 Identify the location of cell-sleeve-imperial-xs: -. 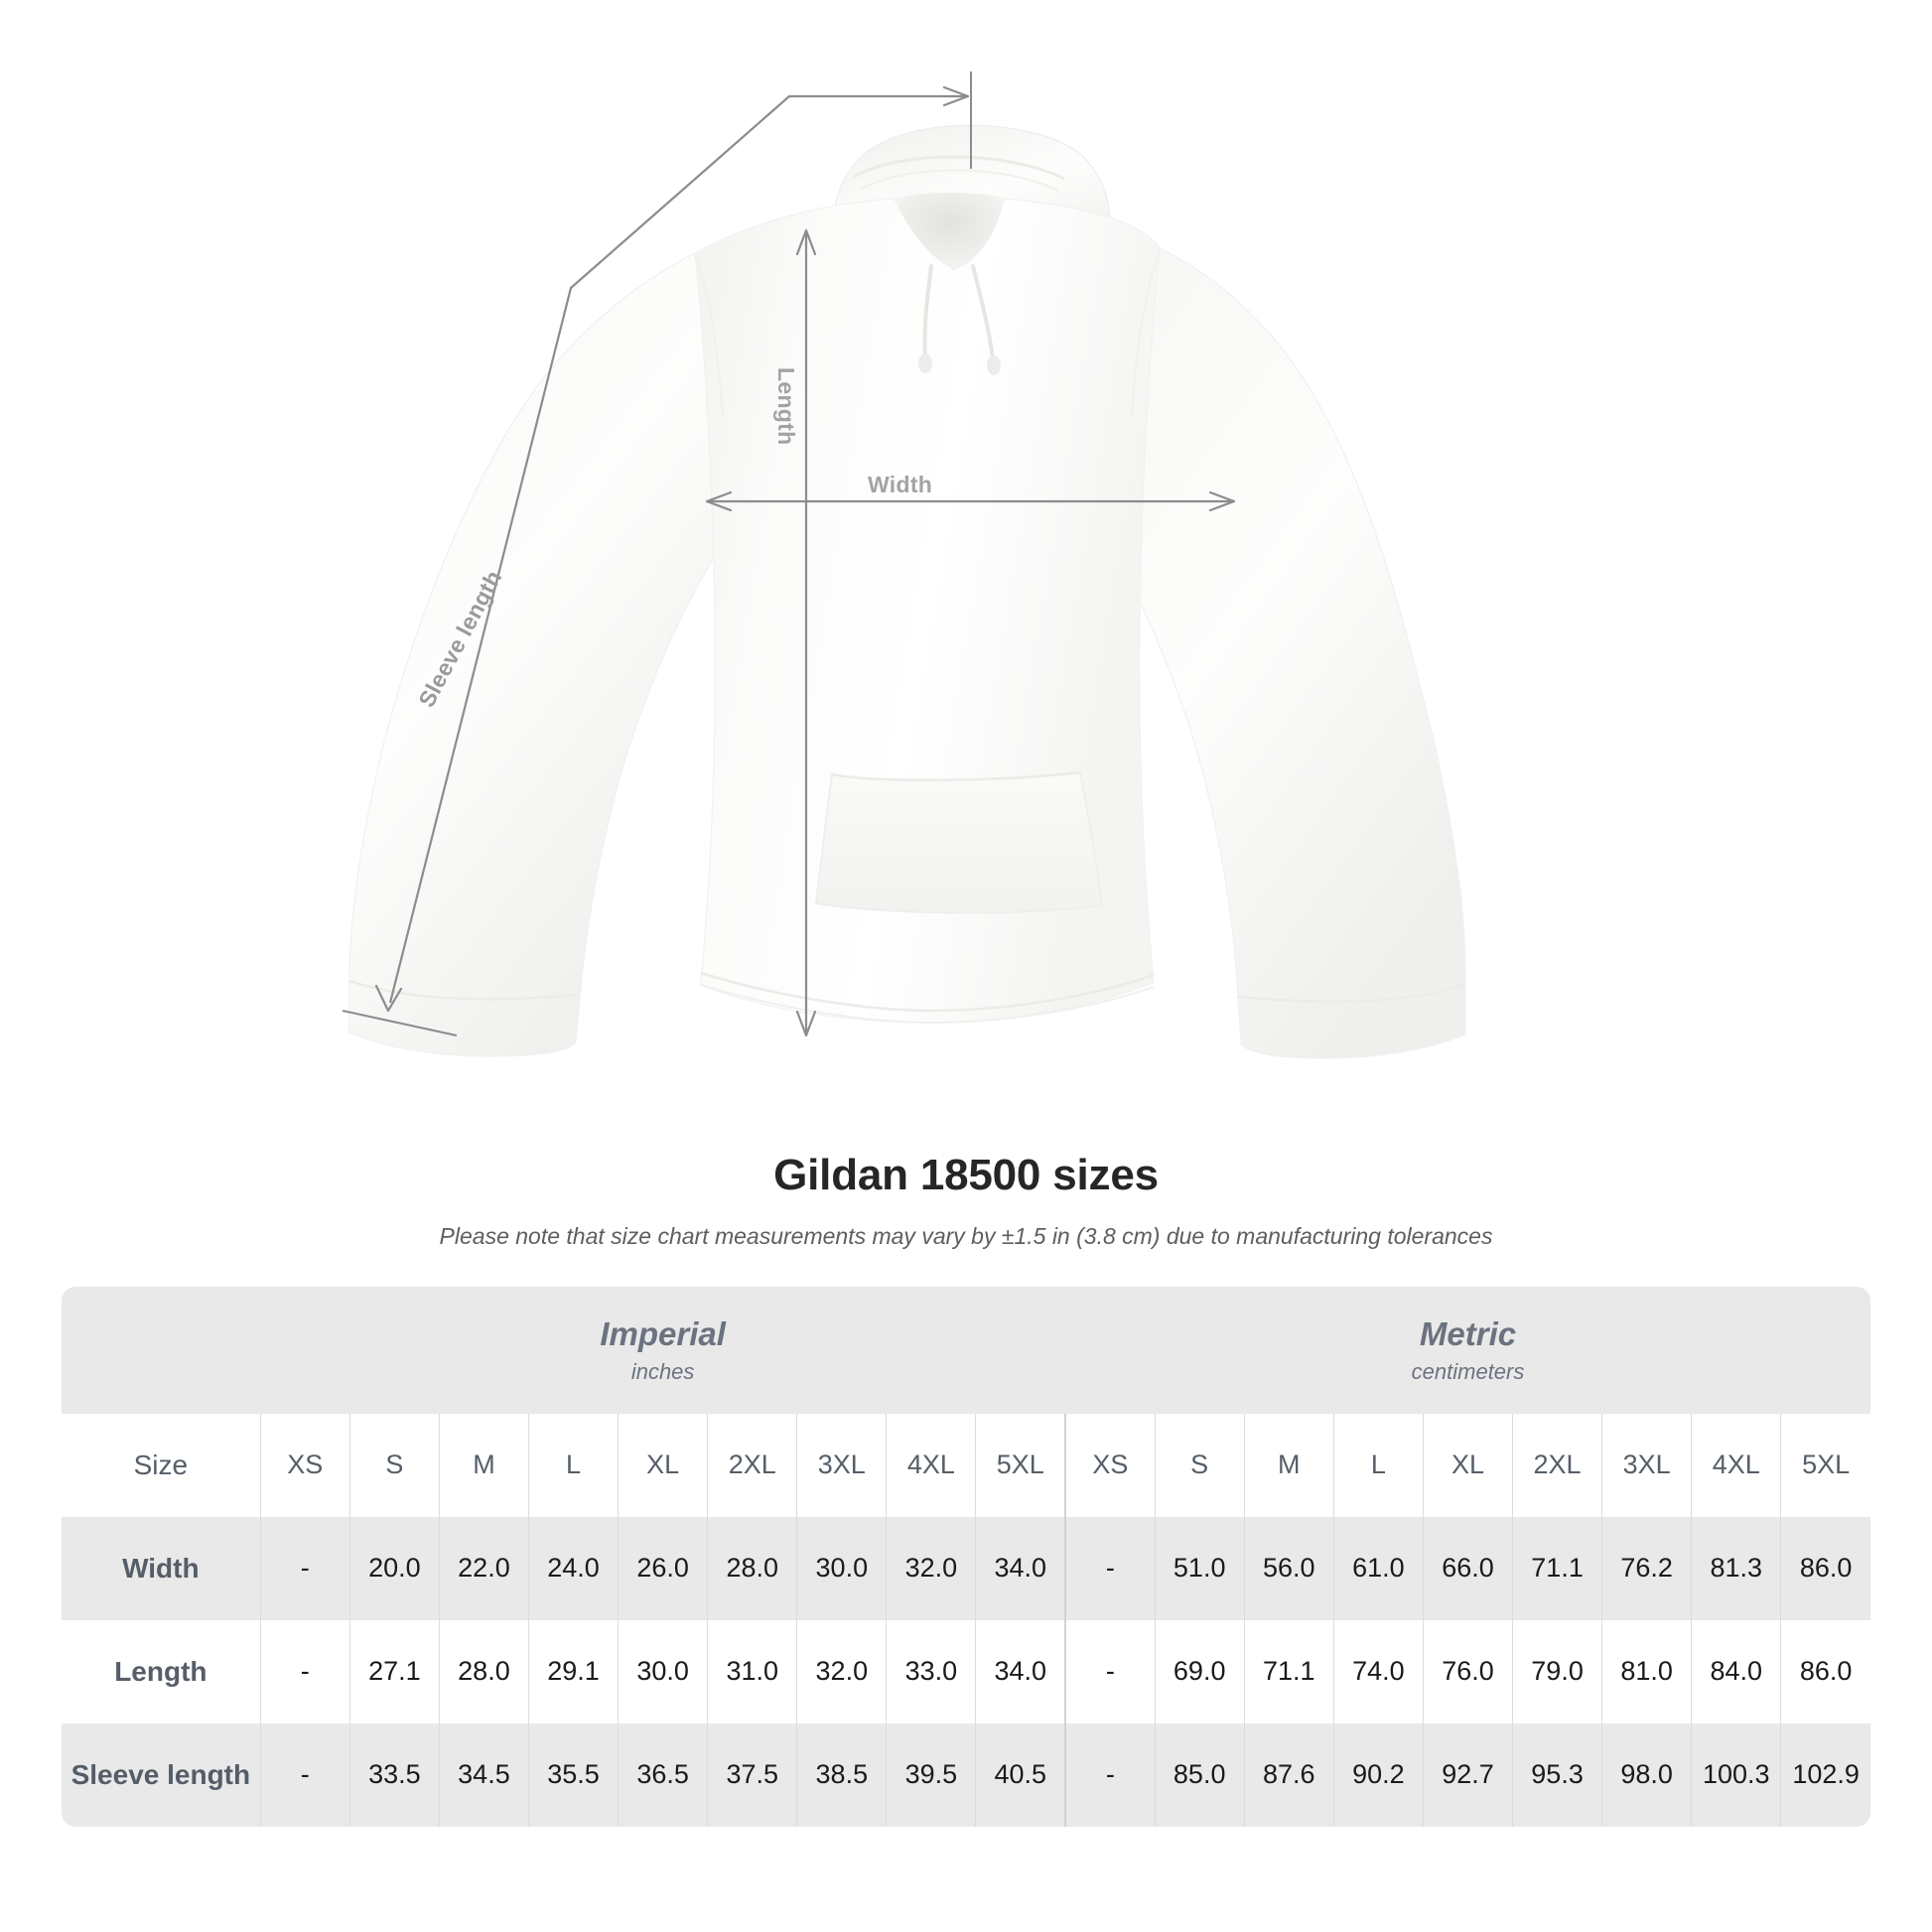
(304, 1775).